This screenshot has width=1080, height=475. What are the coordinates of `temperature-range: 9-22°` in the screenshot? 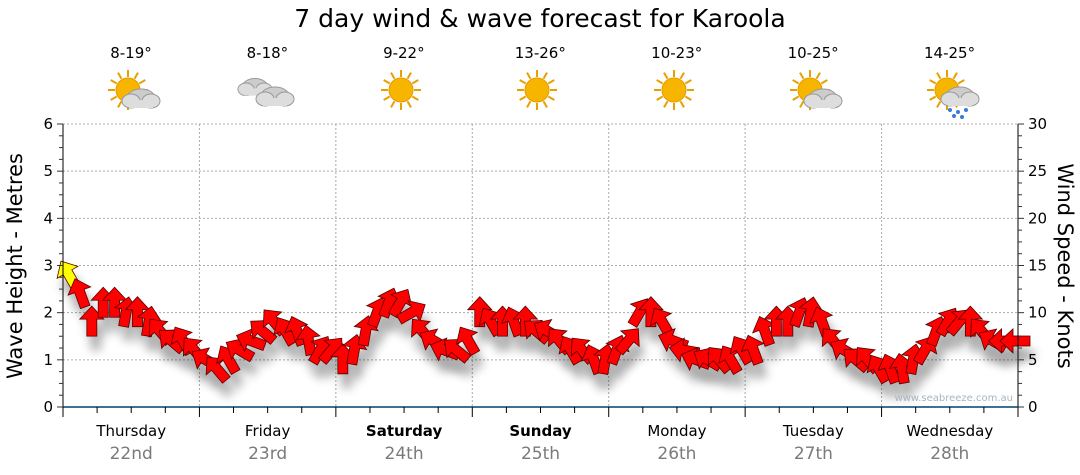 It's located at (404, 53).